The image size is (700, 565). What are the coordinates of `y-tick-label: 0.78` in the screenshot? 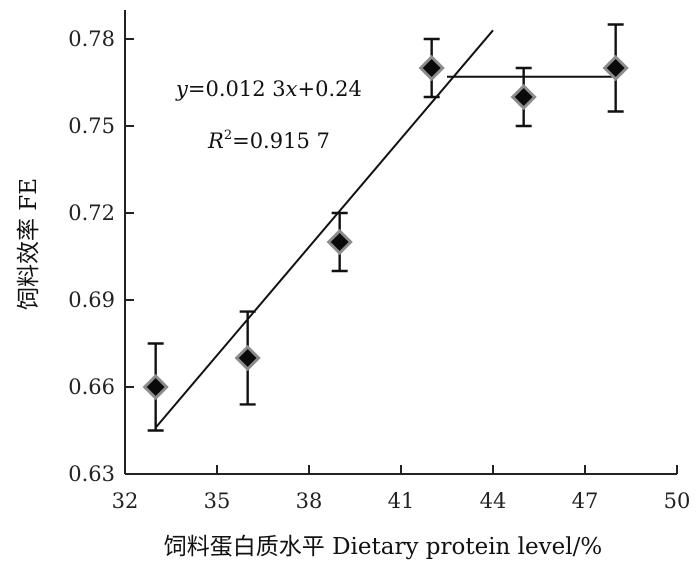 It's located at (91, 39).